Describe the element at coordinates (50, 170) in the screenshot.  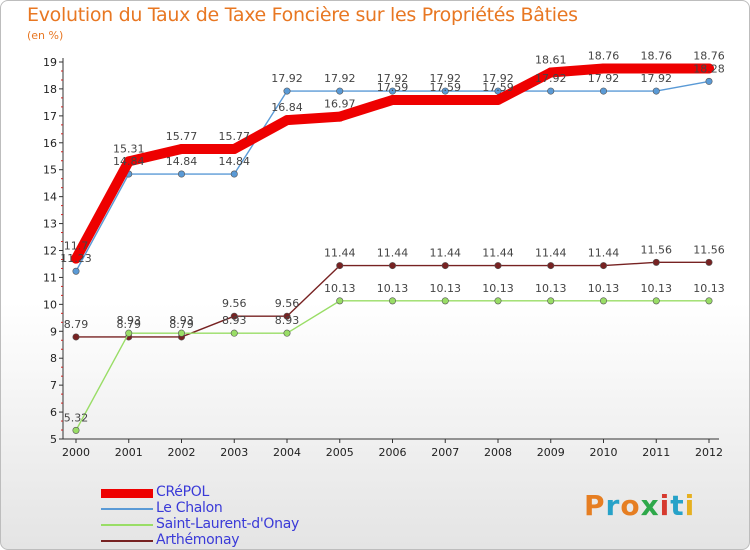
I see `y-tick-label: 15` at that location.